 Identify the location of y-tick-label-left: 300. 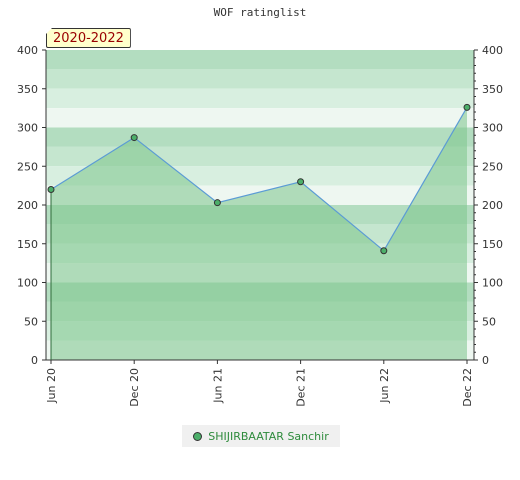
(27, 128).